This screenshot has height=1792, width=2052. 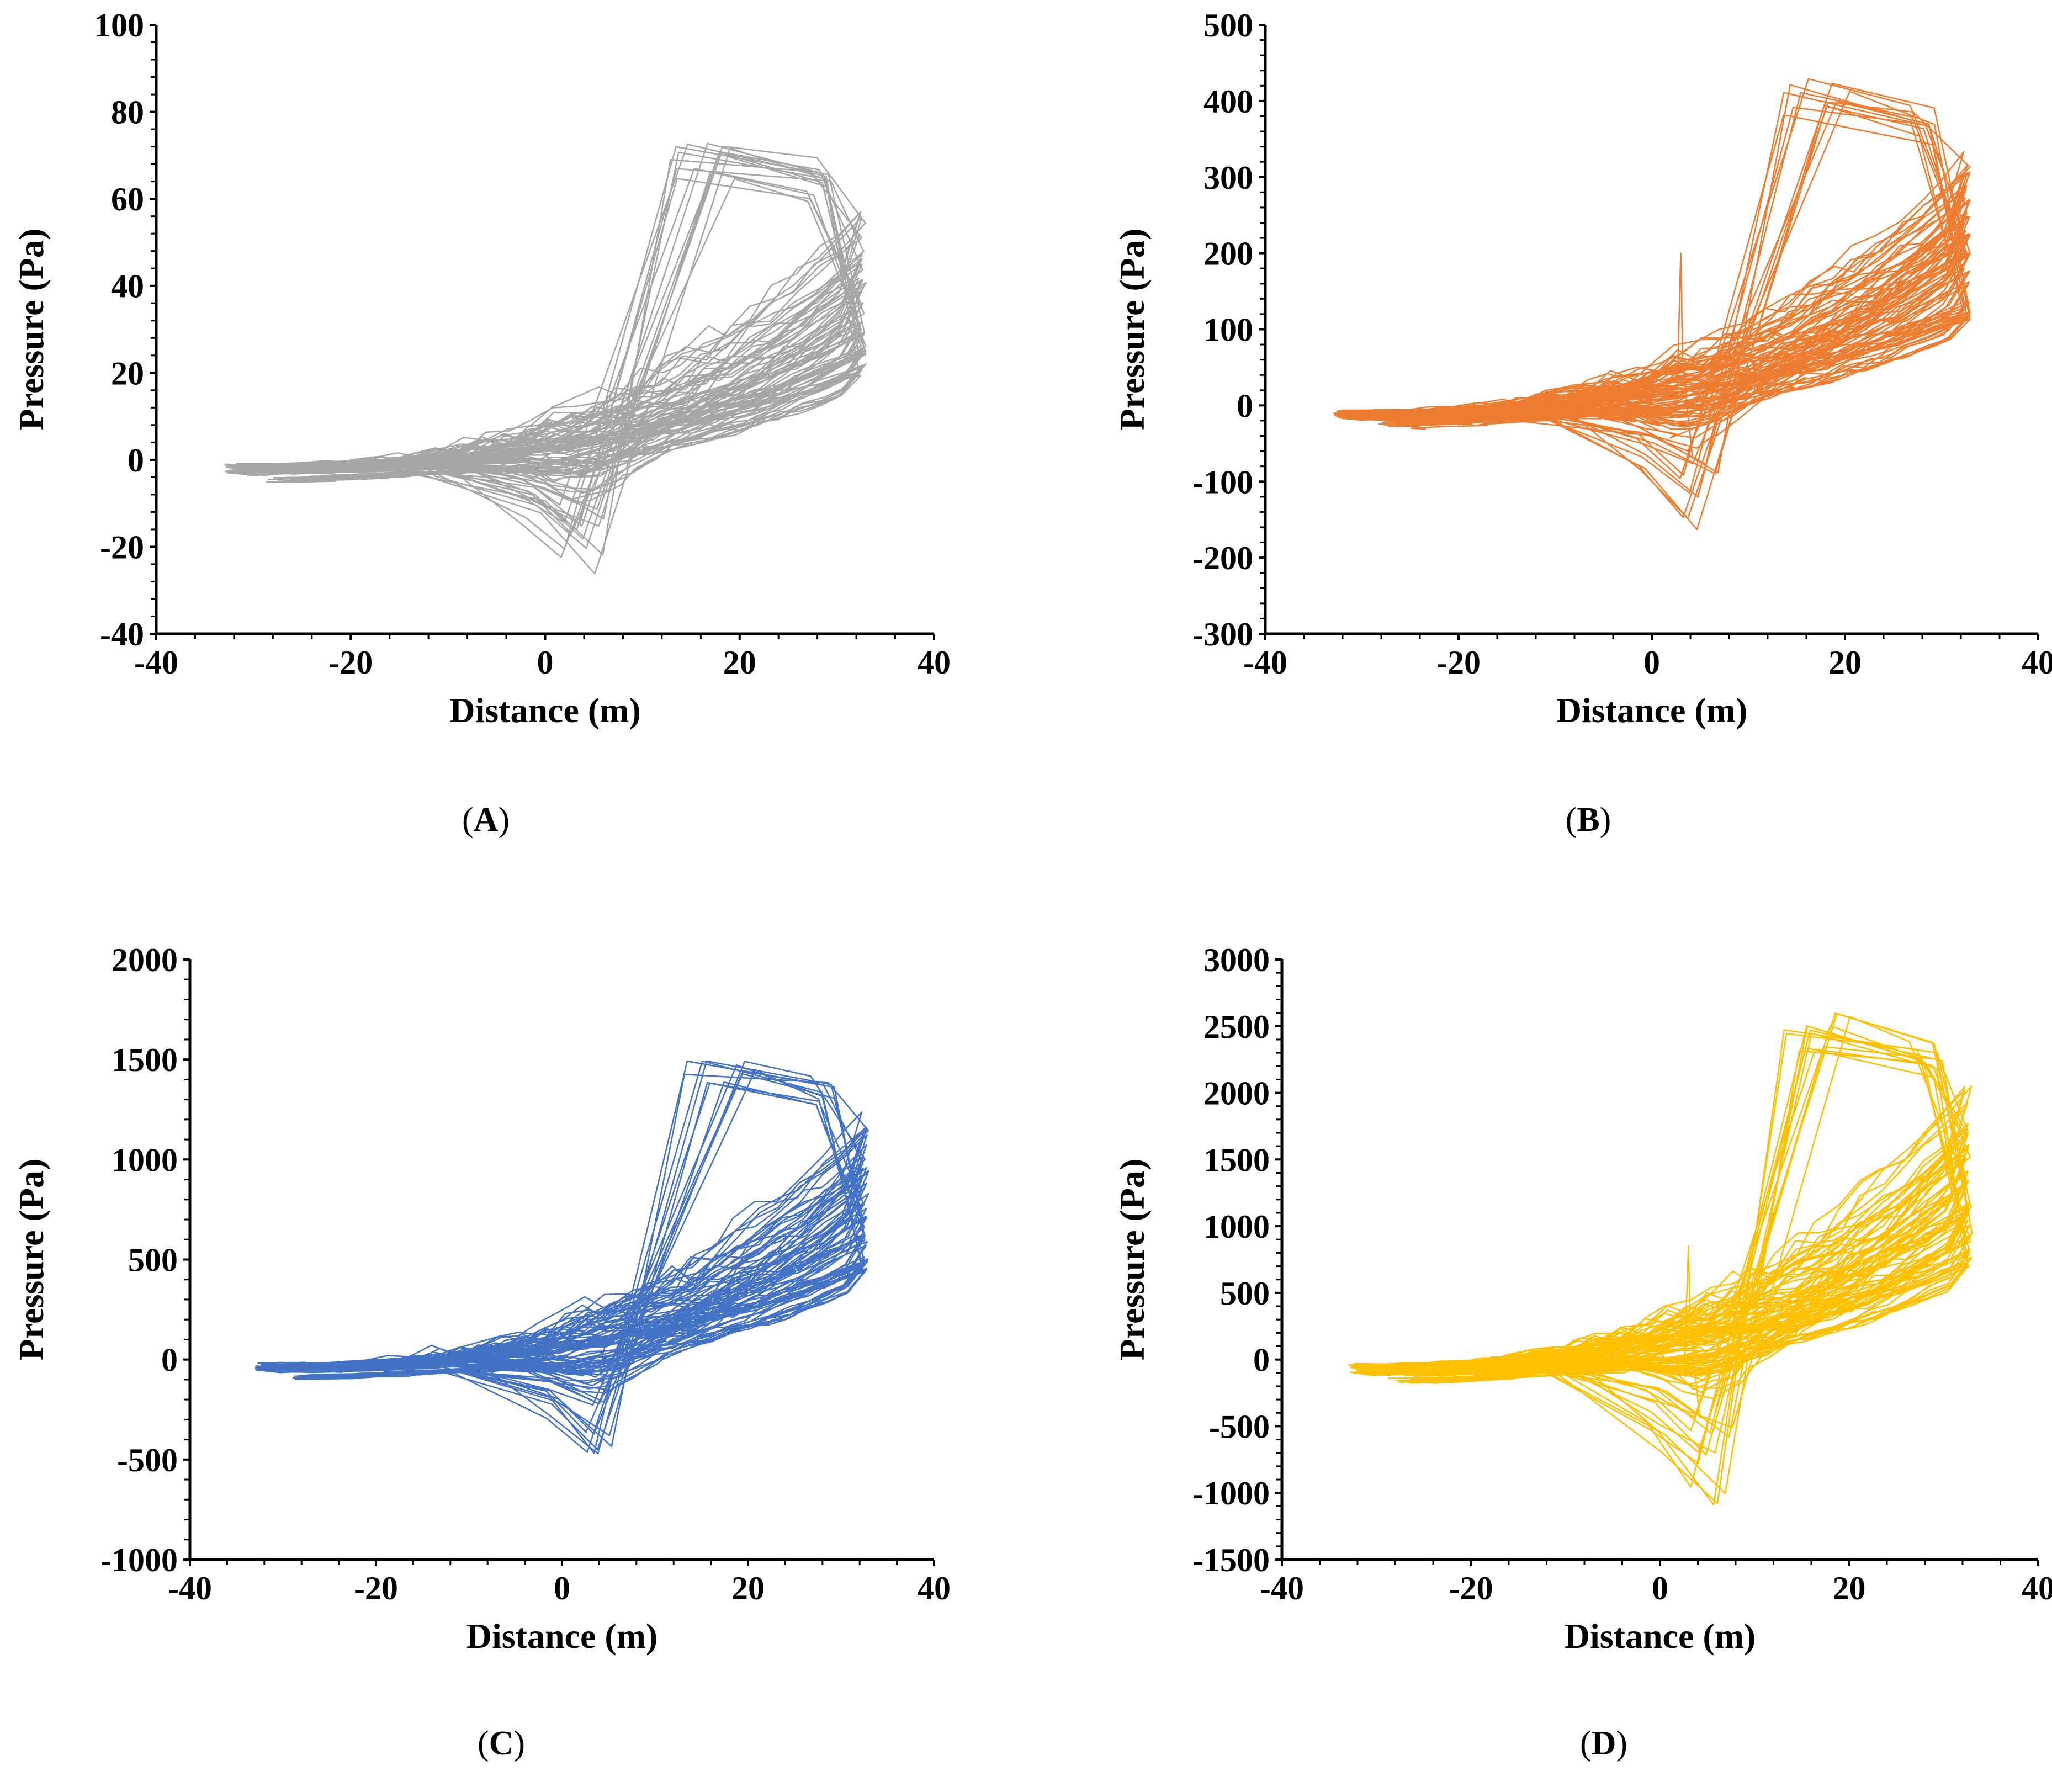 I want to click on y-tick-label: 20, so click(x=127, y=373).